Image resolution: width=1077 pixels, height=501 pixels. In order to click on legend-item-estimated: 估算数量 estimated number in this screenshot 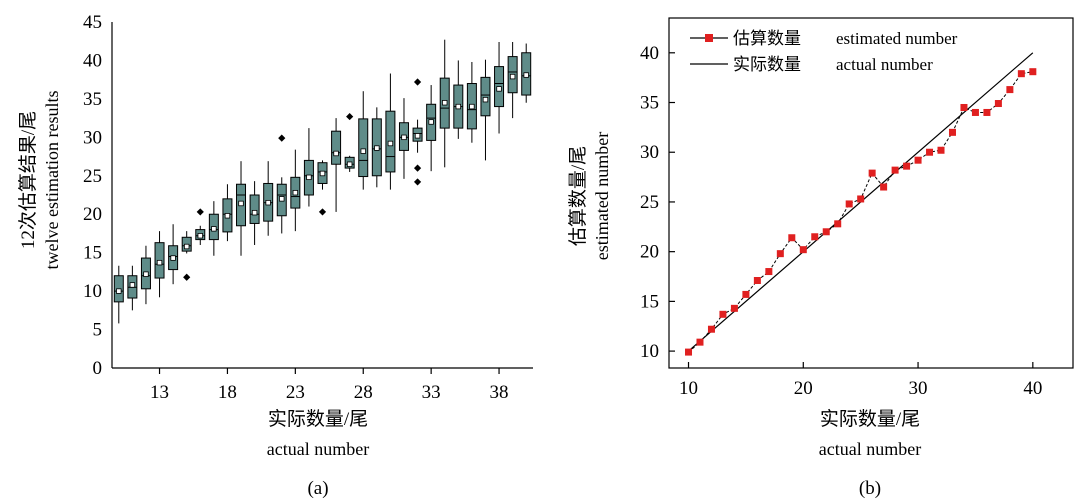, I will do `click(824, 38)`.